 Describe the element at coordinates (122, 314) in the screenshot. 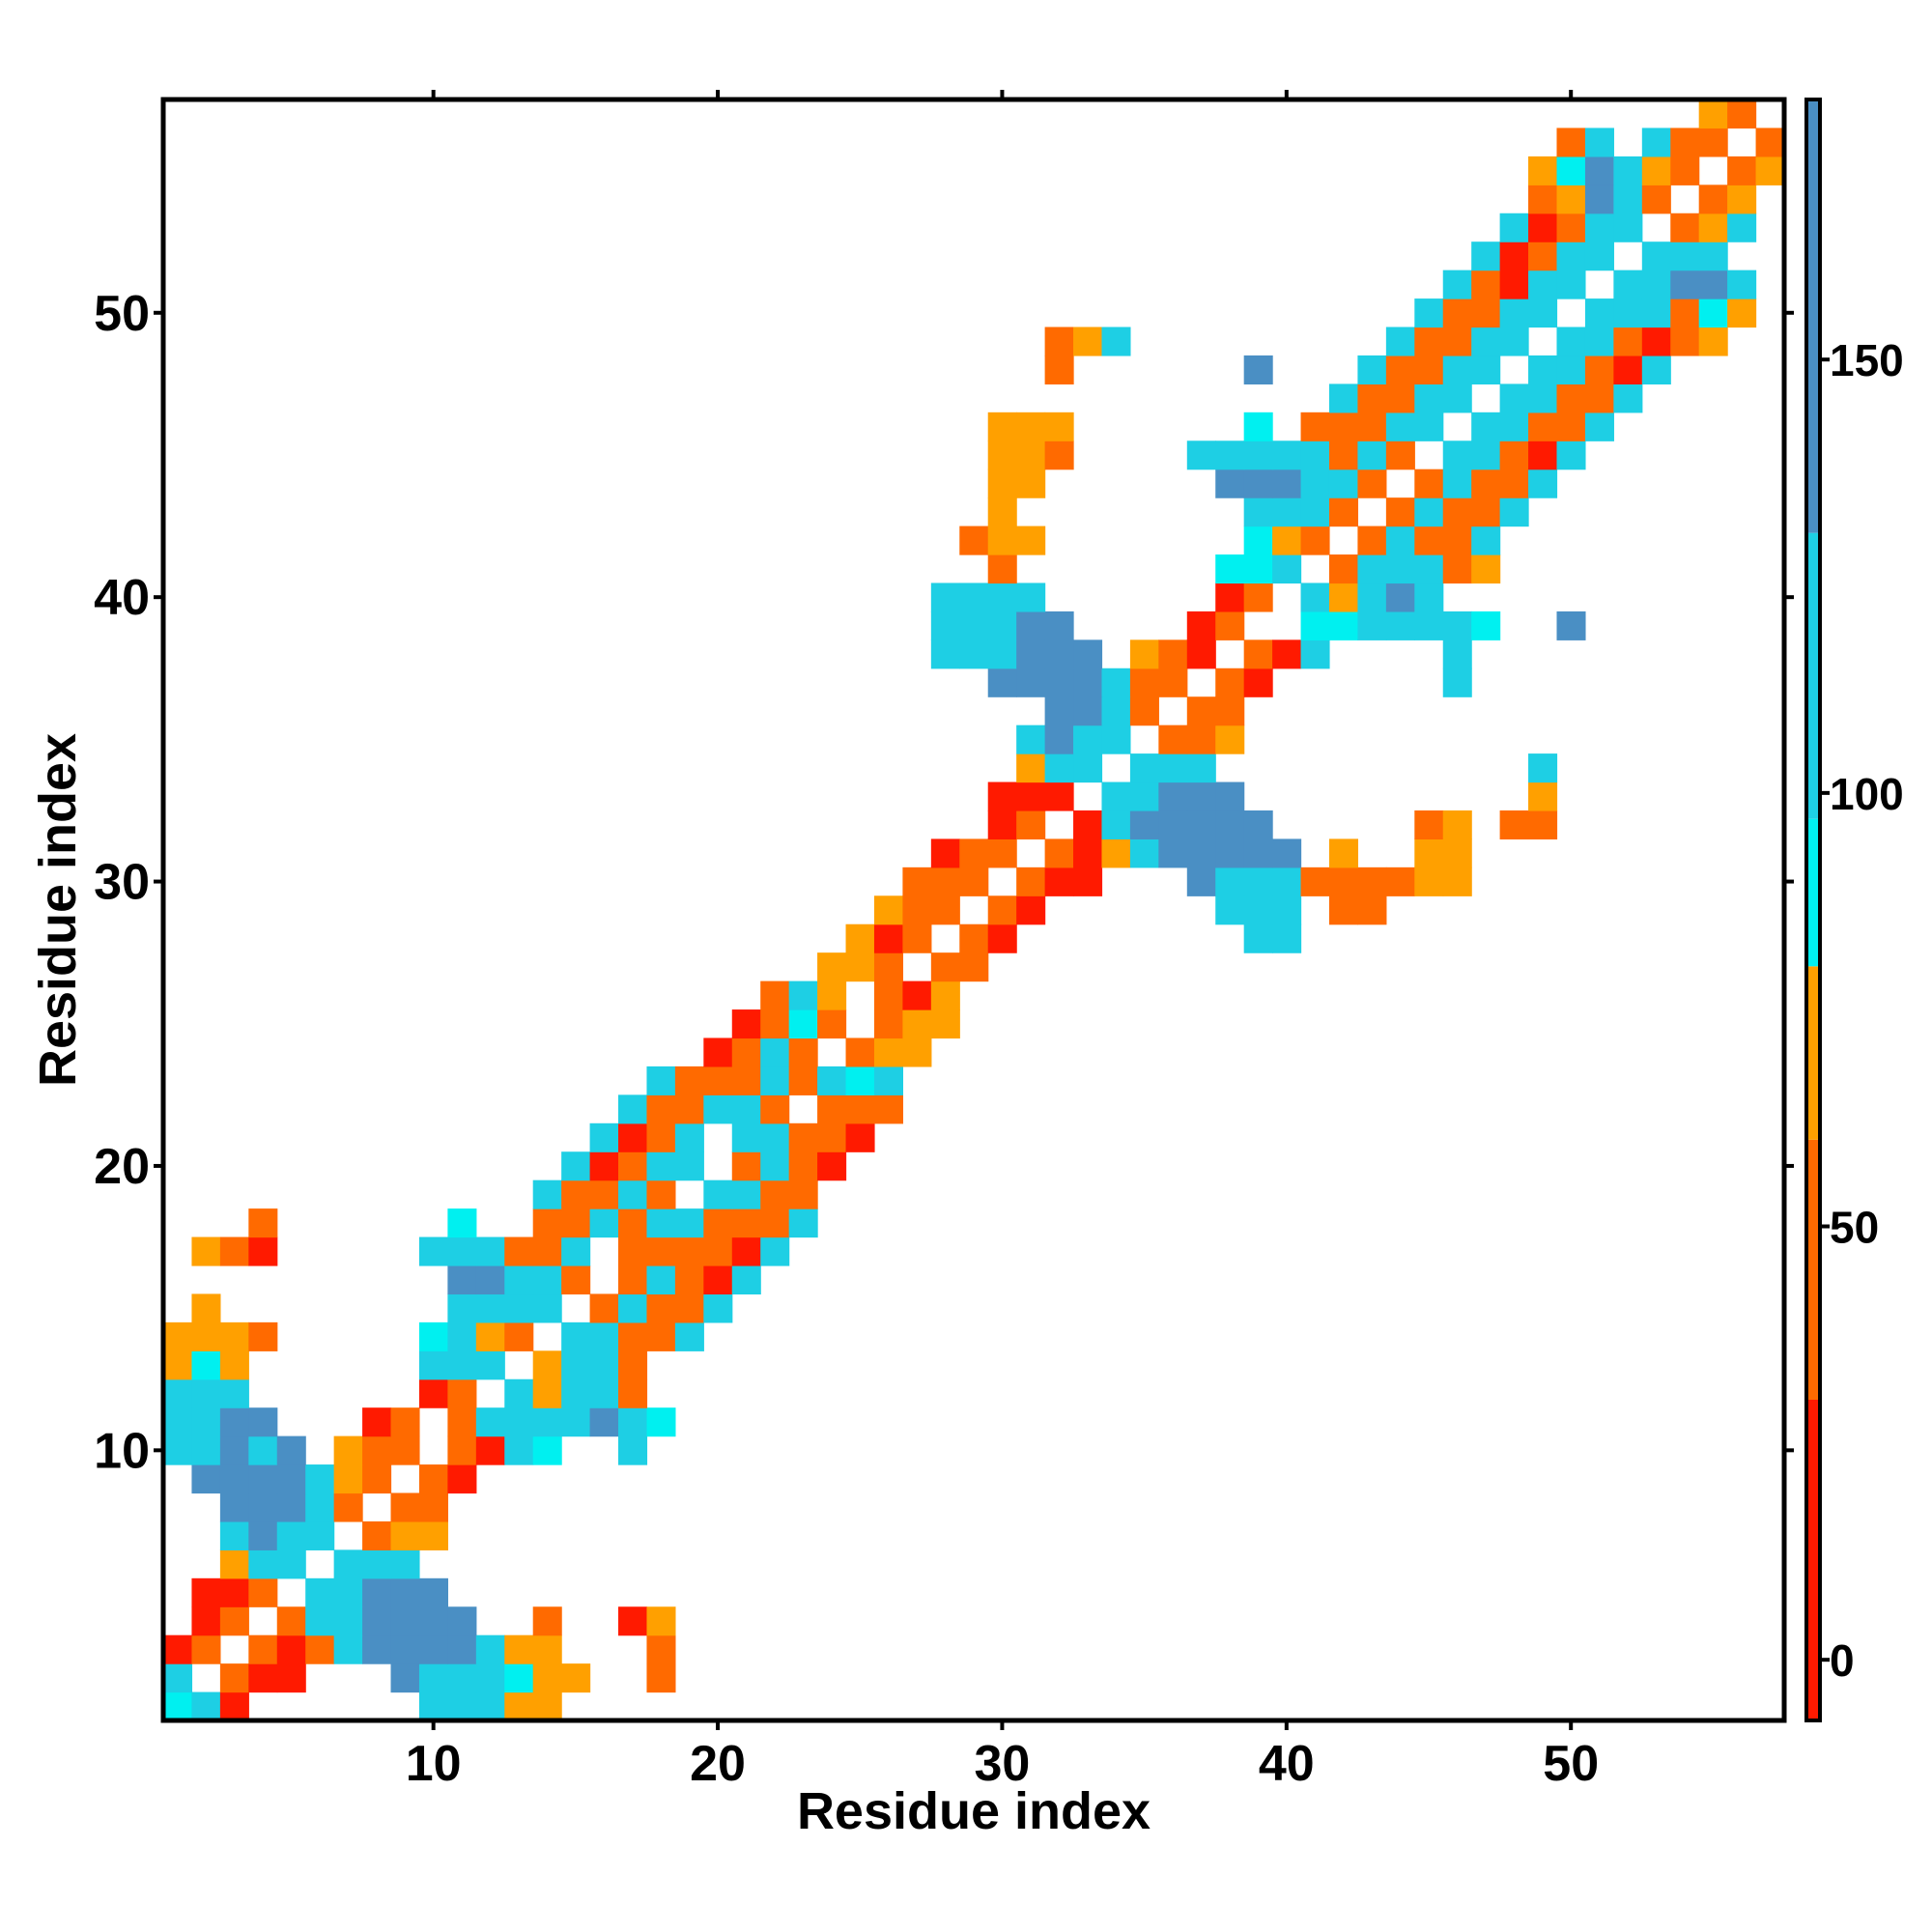

I see `y-tick-label: 50` at that location.